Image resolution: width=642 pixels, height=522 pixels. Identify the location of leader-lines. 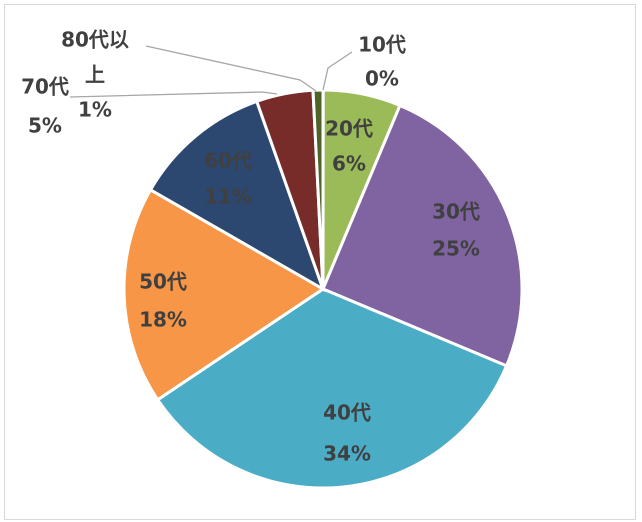
(211, 71).